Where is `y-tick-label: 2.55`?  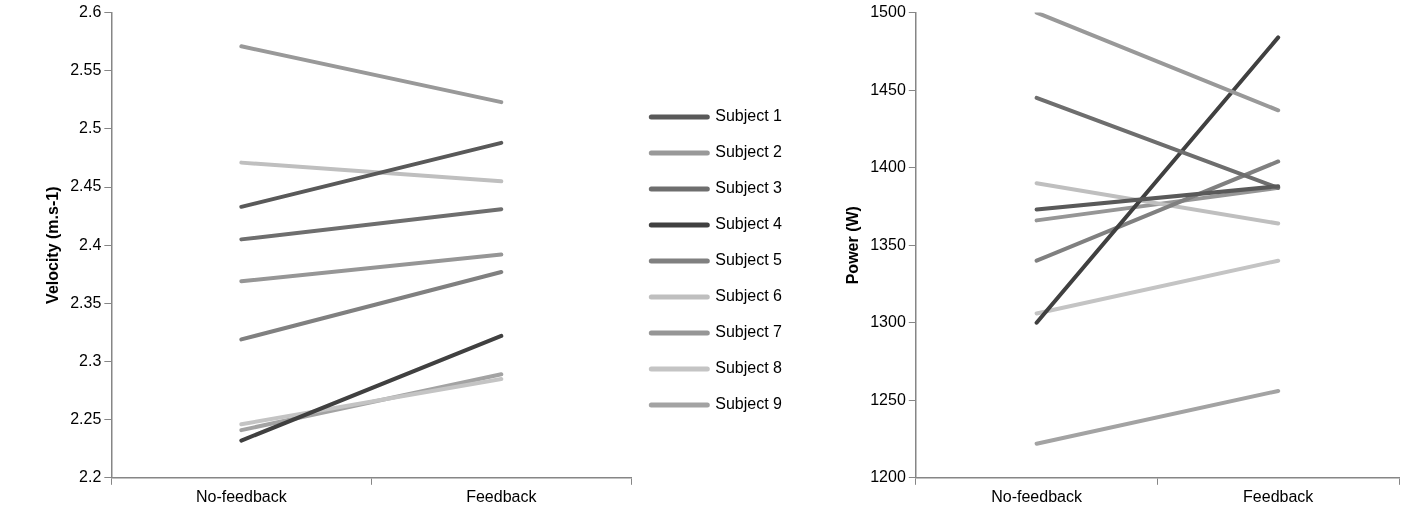 y-tick-label: 2.55 is located at coordinates (86, 70).